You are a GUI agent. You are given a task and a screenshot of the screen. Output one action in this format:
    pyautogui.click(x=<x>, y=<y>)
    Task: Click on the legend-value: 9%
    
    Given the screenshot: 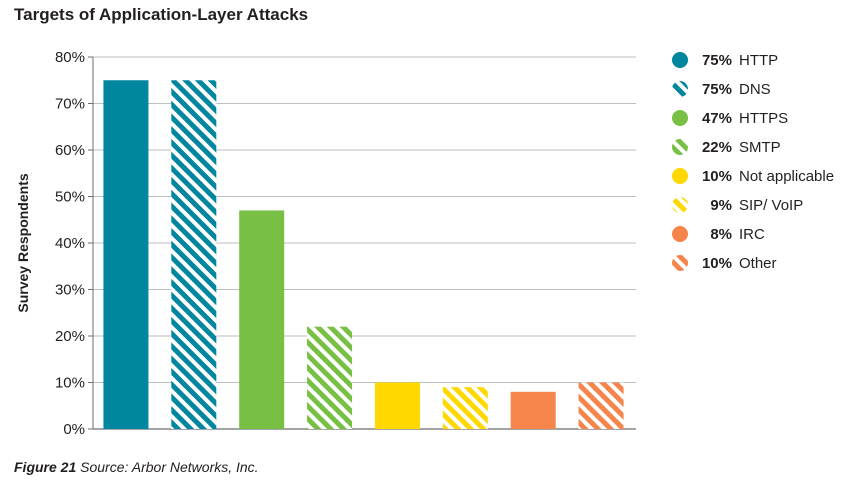 What is the action you would take?
    pyautogui.click(x=721, y=205)
    